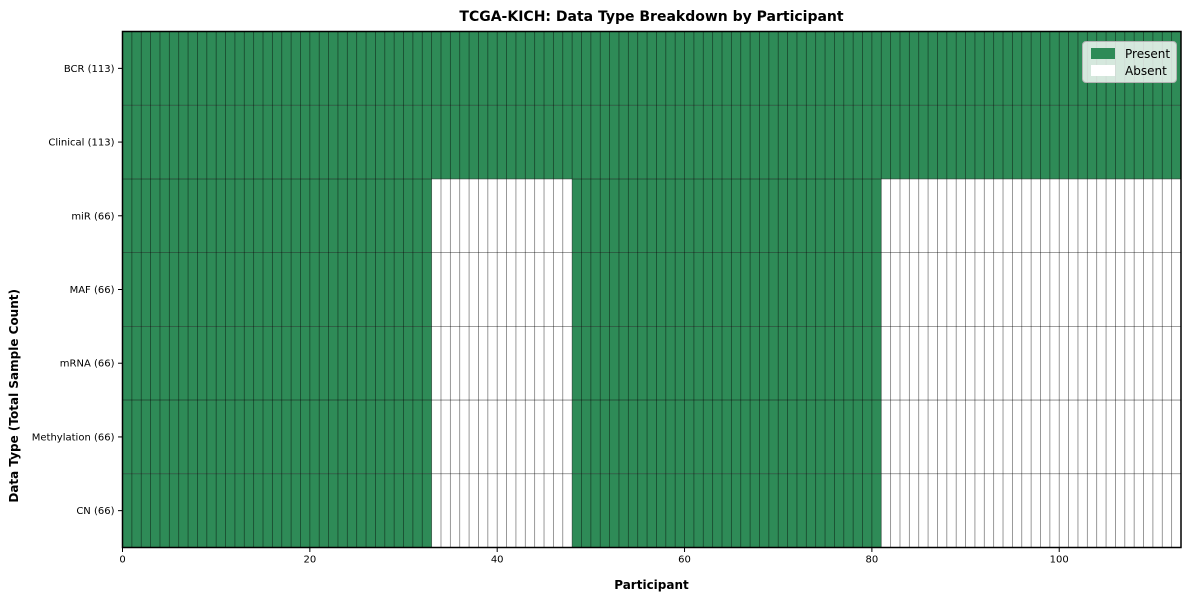 The height and width of the screenshot is (600, 1200). What do you see at coordinates (89, 69) in the screenshot?
I see `y-tick-label: BCR (113)` at bounding box center [89, 69].